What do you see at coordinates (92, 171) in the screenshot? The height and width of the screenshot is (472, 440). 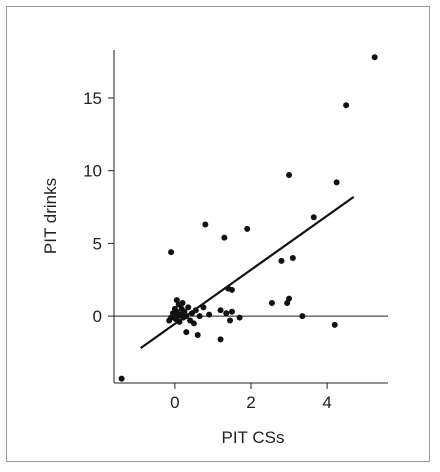 I see `y-tick-label: 10` at bounding box center [92, 171].